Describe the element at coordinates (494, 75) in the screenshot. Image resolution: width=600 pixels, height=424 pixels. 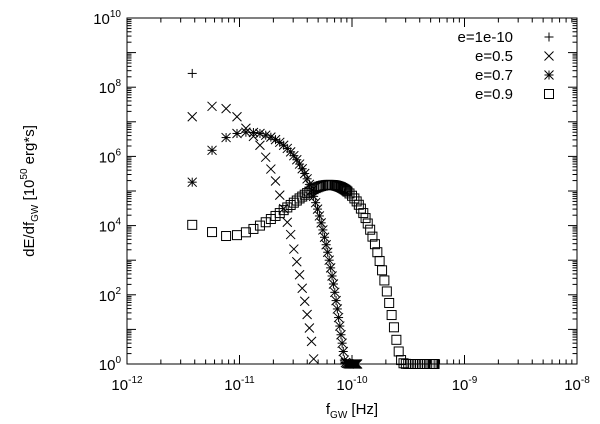
I see `legend-label: e=0.7` at that location.